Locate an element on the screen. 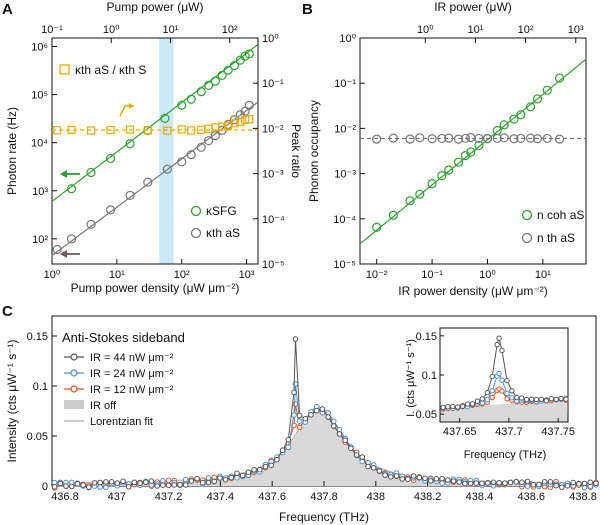 The image size is (600, 525). legend-ir12-label: IR = 12 nW μm⁻² is located at coordinates (132, 390).